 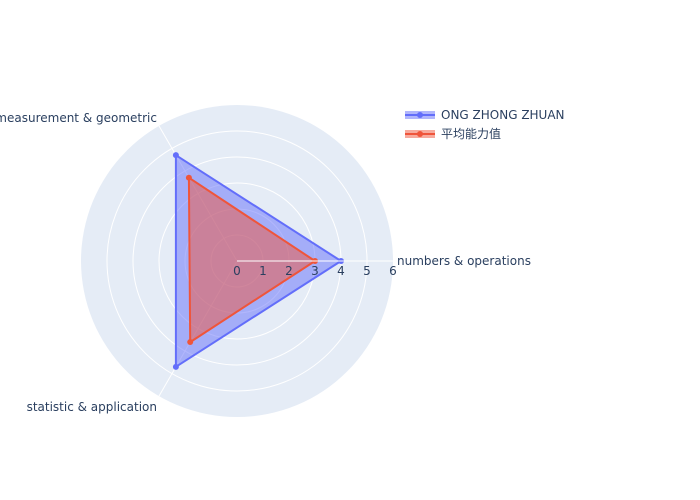 What do you see at coordinates (503, 115) in the screenshot?
I see `legend-label: ONG ZHONG ZHUAN` at bounding box center [503, 115].